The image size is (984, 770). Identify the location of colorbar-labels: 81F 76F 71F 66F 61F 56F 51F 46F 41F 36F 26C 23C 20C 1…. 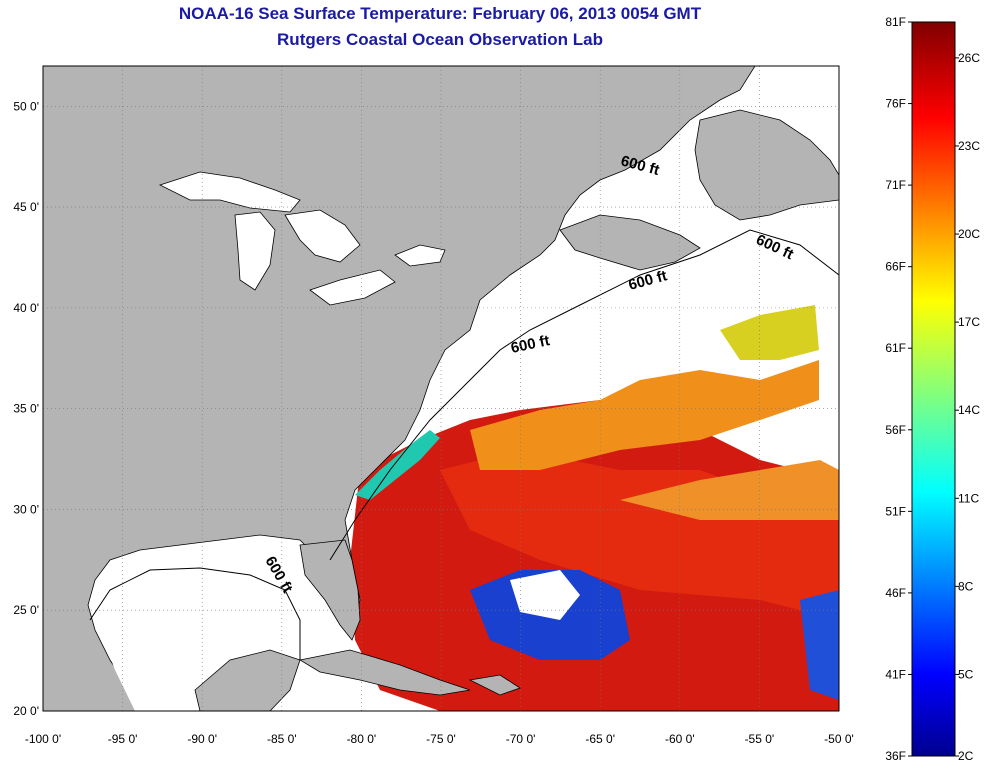
(932, 389).